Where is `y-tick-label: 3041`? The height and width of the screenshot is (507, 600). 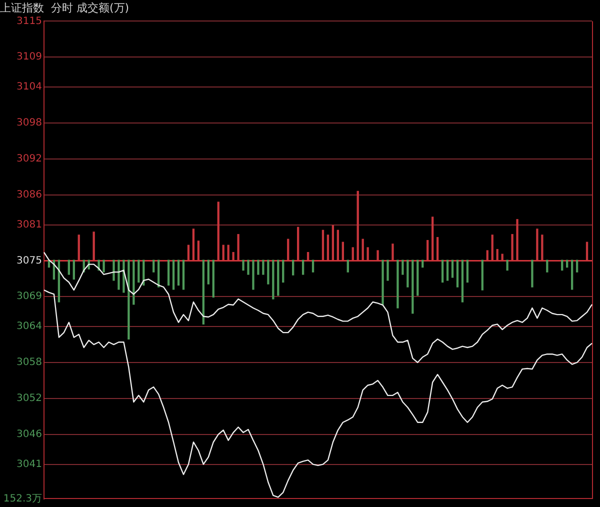 y-tick-label: 3041 is located at coordinates (29, 464).